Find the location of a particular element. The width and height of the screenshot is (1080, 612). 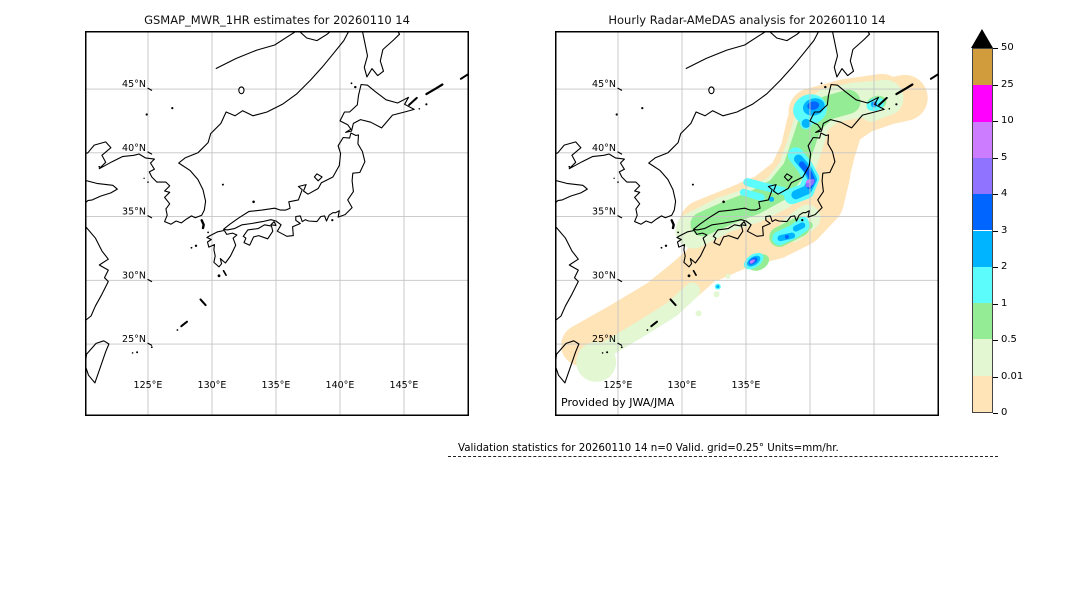

amami-island is located at coordinates (203, 302).